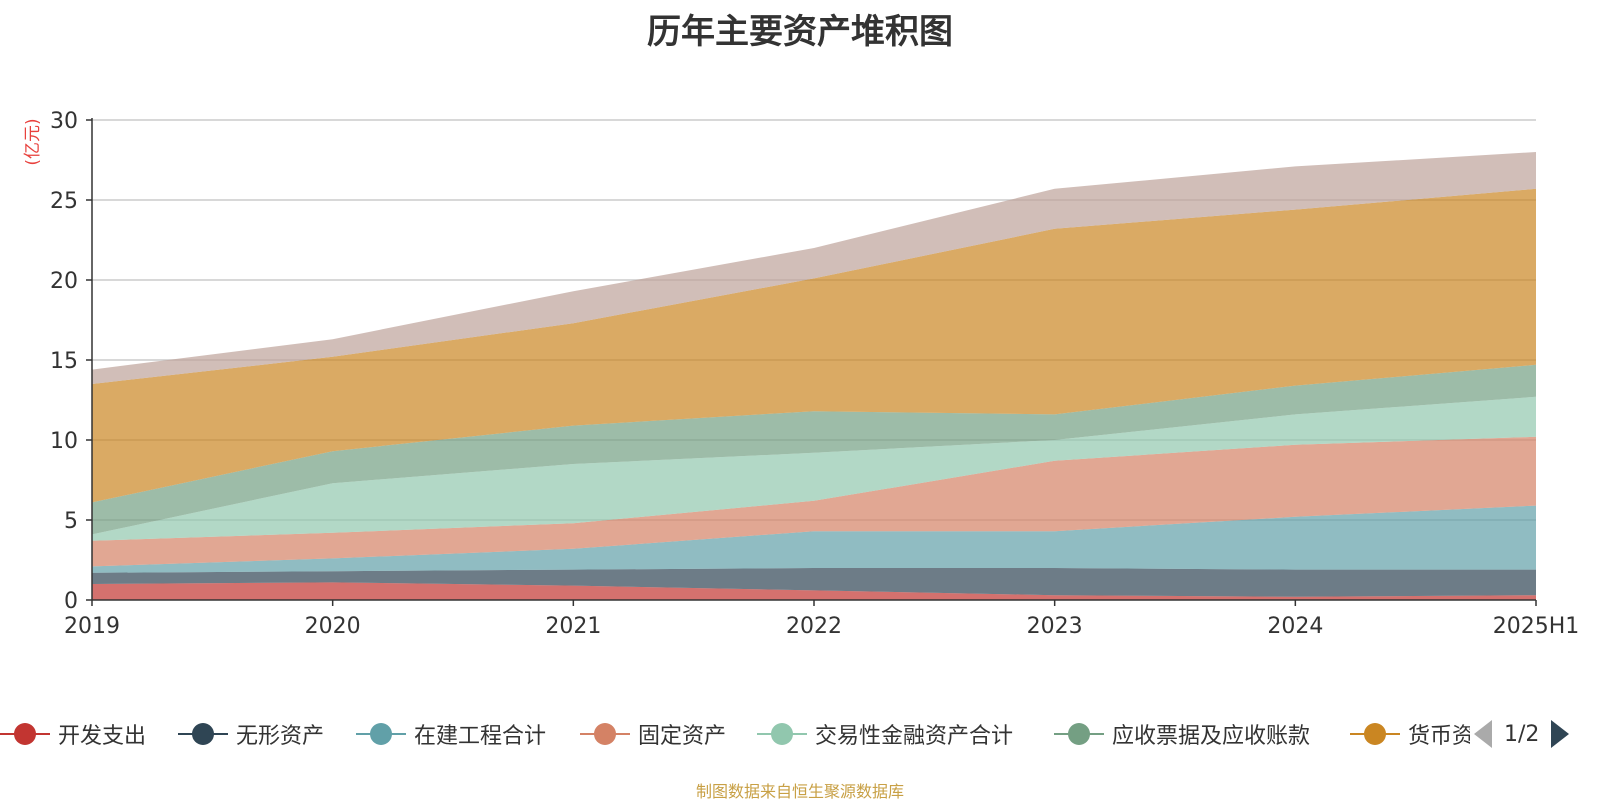  What do you see at coordinates (64, 441) in the screenshot?
I see `y-tick-label: 10` at bounding box center [64, 441].